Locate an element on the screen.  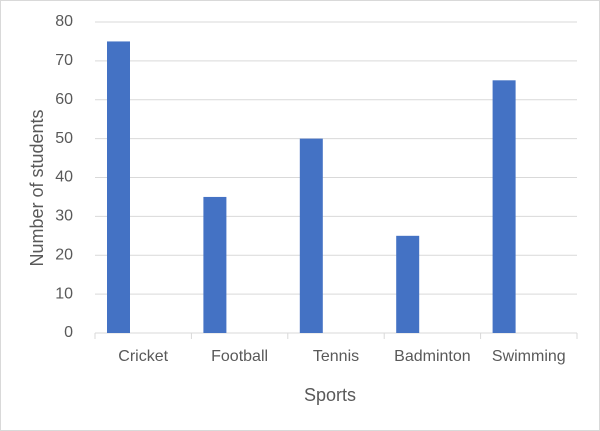
y-tick-label: 10 is located at coordinates (64, 293).